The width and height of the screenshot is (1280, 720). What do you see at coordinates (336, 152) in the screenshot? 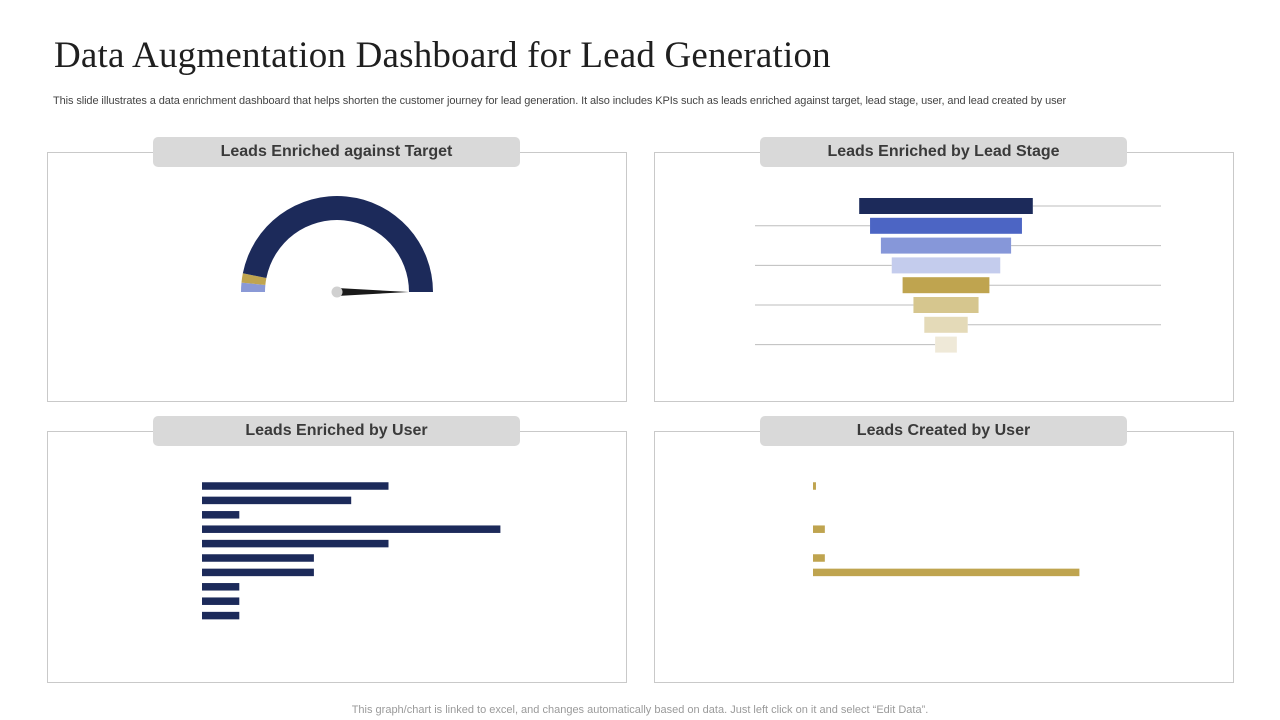
I see `panel-title: Leads Enriched against Target` at bounding box center [336, 152].